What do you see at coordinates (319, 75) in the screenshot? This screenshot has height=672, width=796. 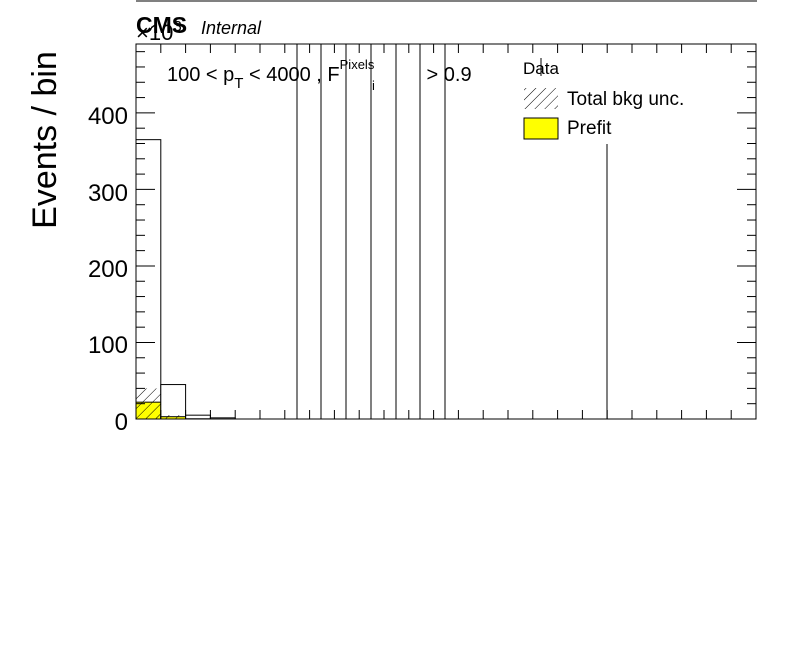 I see `cut-annotation: 100 < pT < 4000 , FPixels i > 0.9` at bounding box center [319, 75].